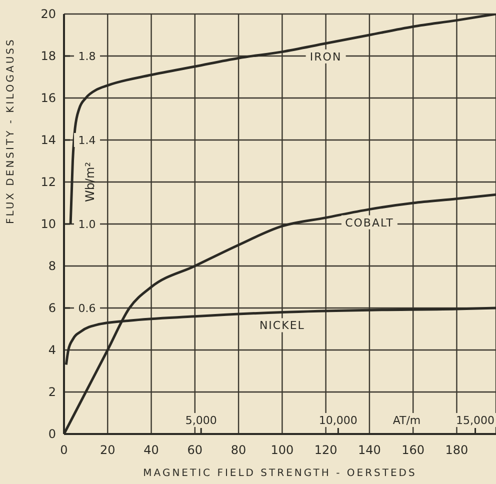 This screenshot has height=484, width=496. What do you see at coordinates (108, 450) in the screenshot?
I see `x-tick-label: 20` at bounding box center [108, 450].